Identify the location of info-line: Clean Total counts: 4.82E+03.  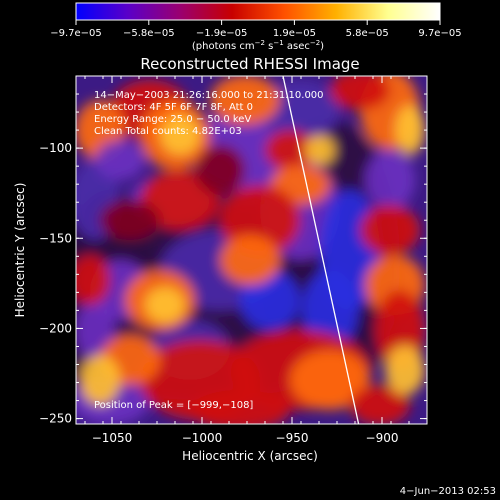
(168, 131).